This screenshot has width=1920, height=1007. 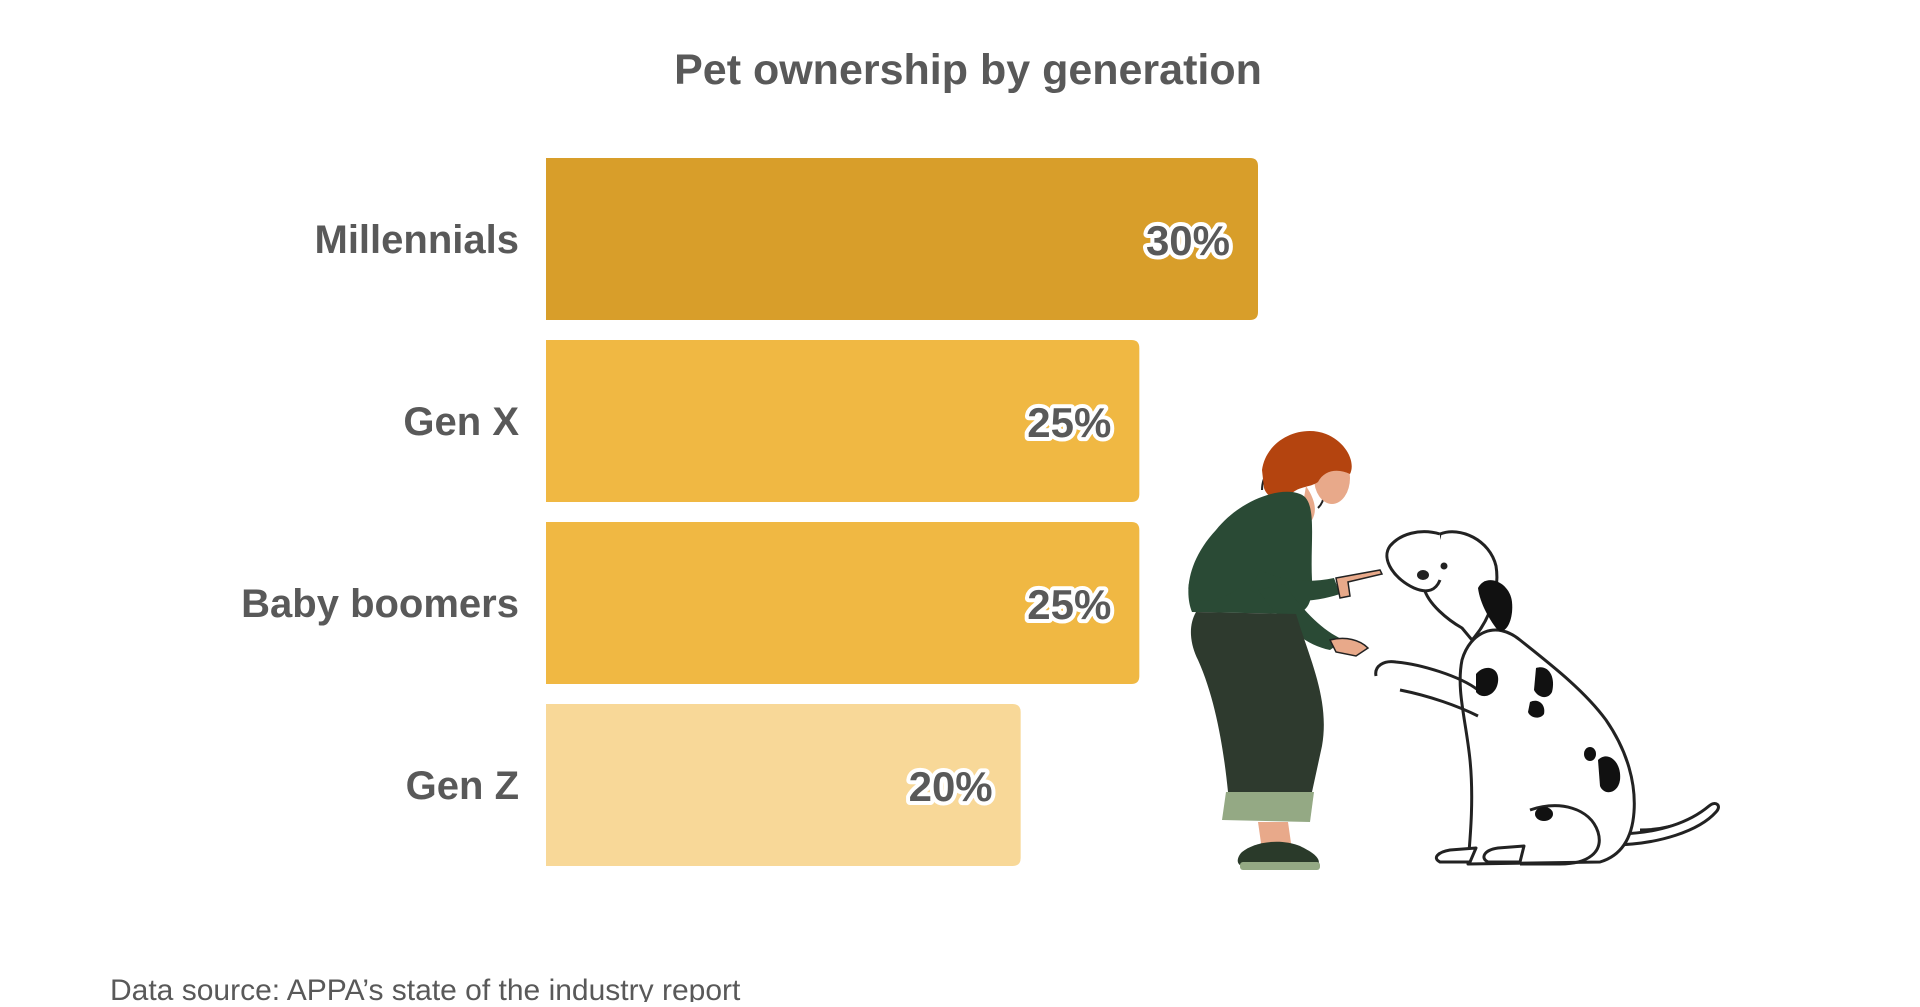 What do you see at coordinates (1286, 650) in the screenshot?
I see `person-icon` at bounding box center [1286, 650].